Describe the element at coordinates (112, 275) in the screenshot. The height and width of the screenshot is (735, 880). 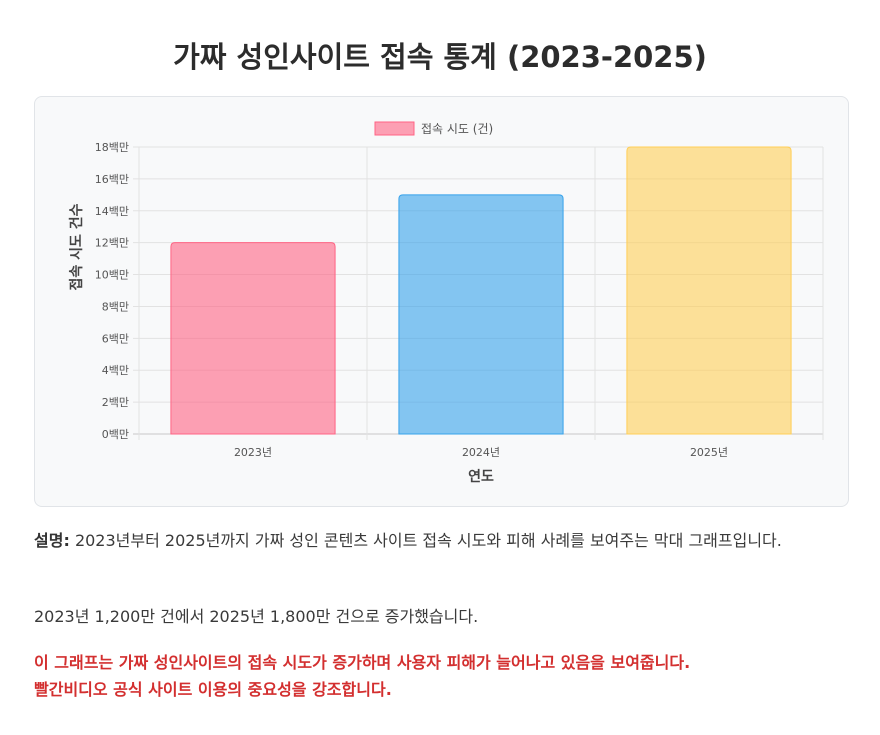
I see `y-tick-label: 10백만` at that location.